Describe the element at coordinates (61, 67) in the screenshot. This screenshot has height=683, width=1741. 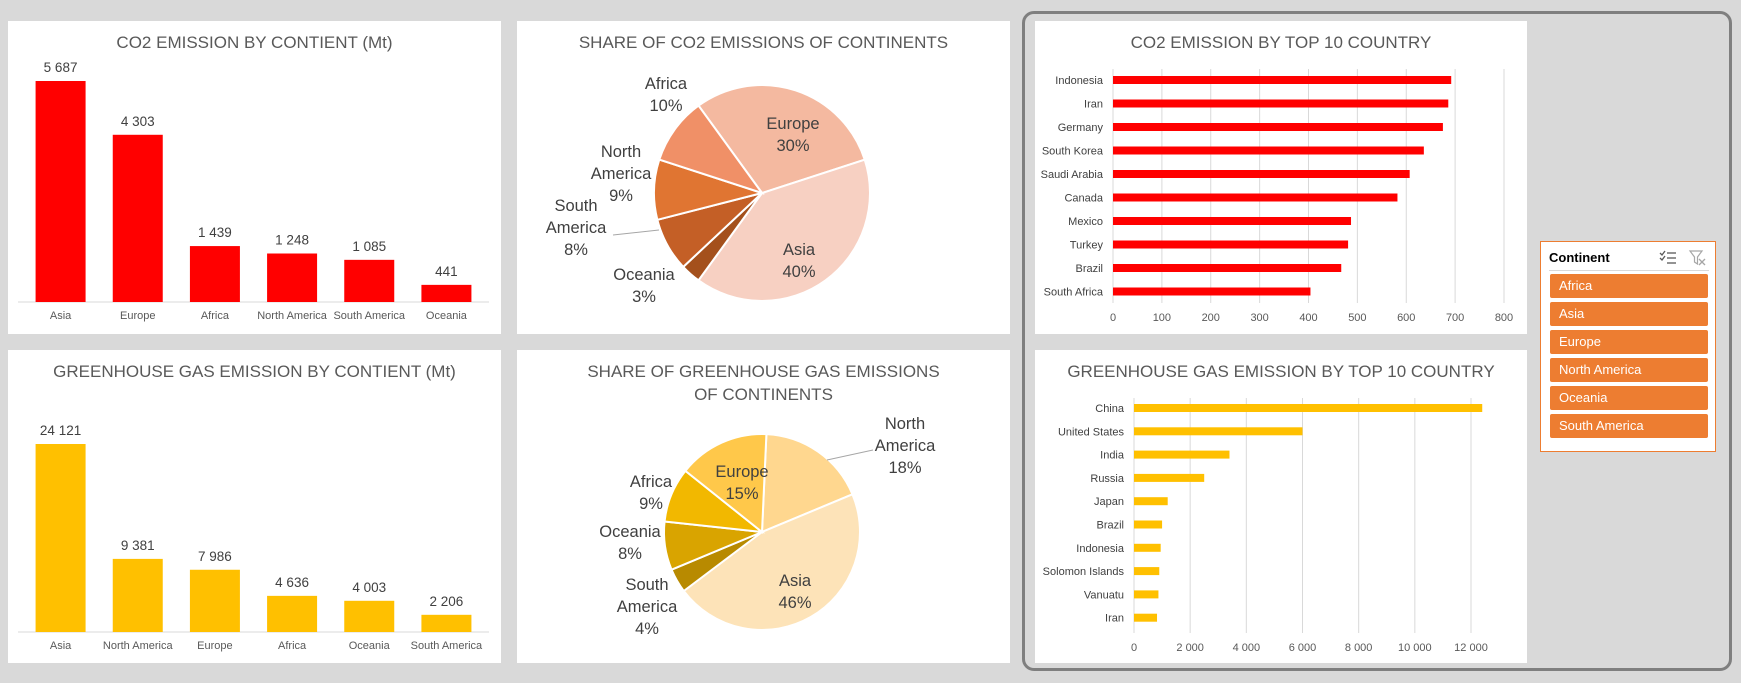
I see `data-label: 5 687` at that location.